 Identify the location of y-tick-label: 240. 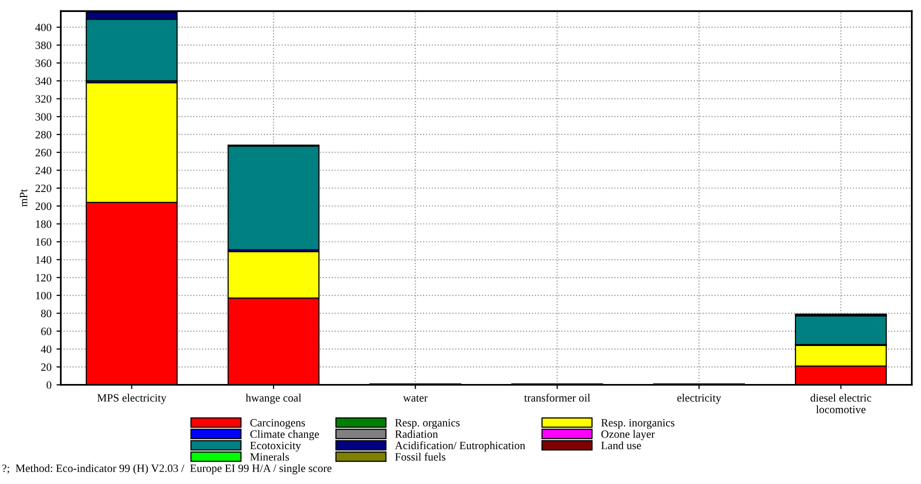
(44, 170).